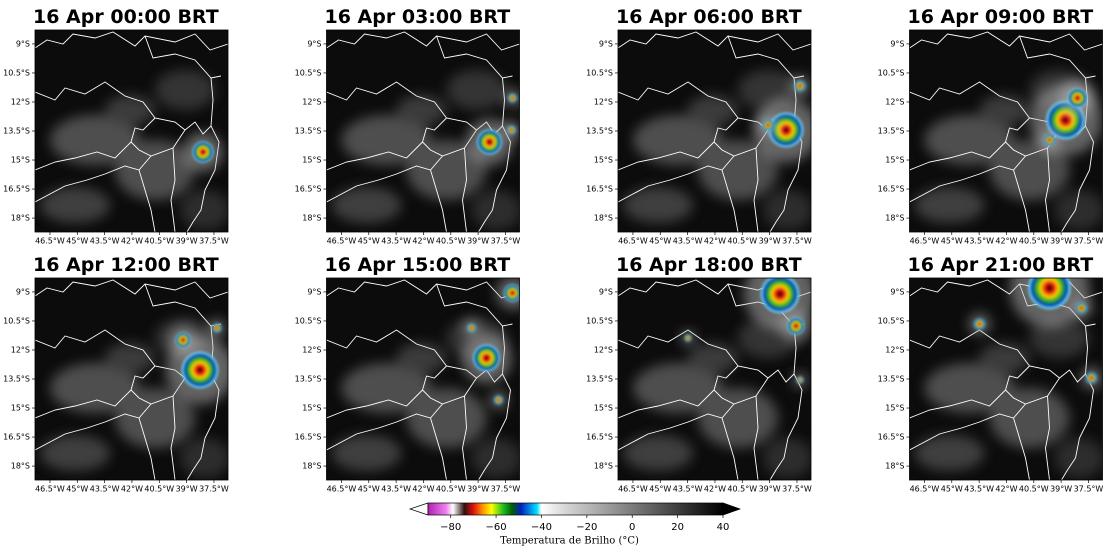 The height and width of the screenshot is (550, 1116). Describe the element at coordinates (418, 17) in the screenshot. I see `panel-title: 16 Apr 03:00 BRT` at that location.